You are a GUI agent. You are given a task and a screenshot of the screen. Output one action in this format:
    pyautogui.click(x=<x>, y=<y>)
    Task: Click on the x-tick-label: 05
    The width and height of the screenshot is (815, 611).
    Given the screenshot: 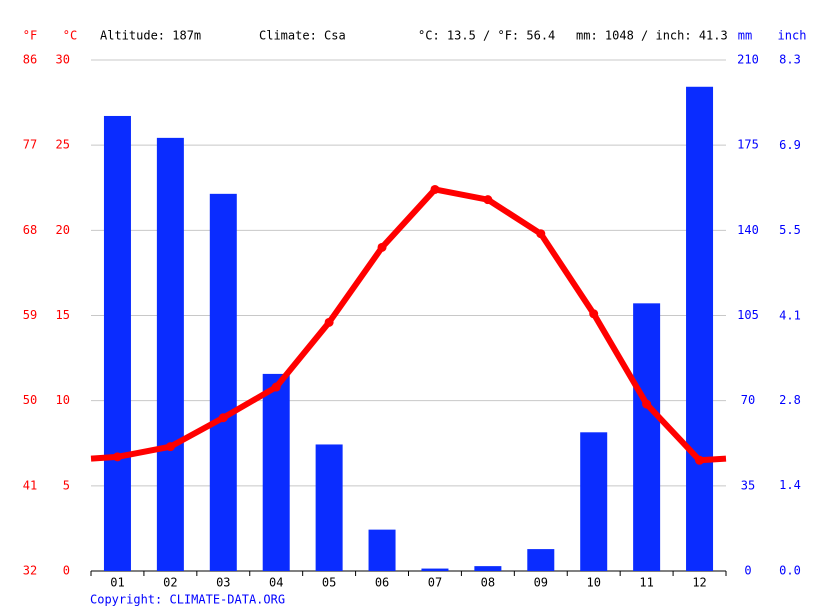 What is the action you would take?
    pyautogui.click(x=329, y=583)
    